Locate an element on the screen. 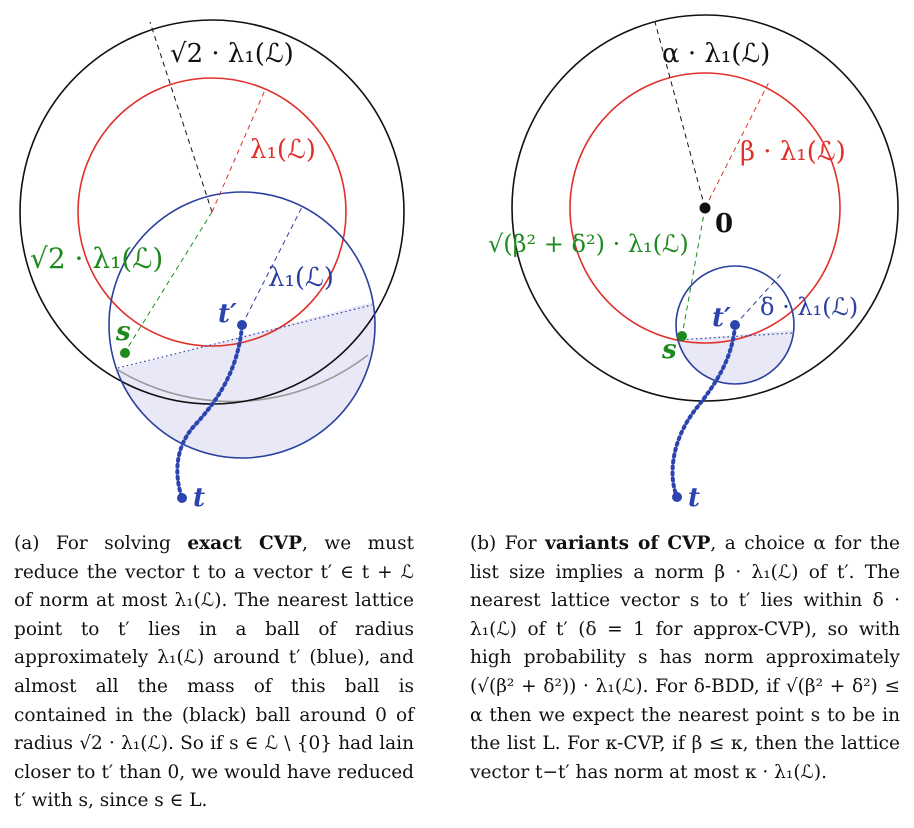  dotted-chord-b is located at coordinates (735, 336).